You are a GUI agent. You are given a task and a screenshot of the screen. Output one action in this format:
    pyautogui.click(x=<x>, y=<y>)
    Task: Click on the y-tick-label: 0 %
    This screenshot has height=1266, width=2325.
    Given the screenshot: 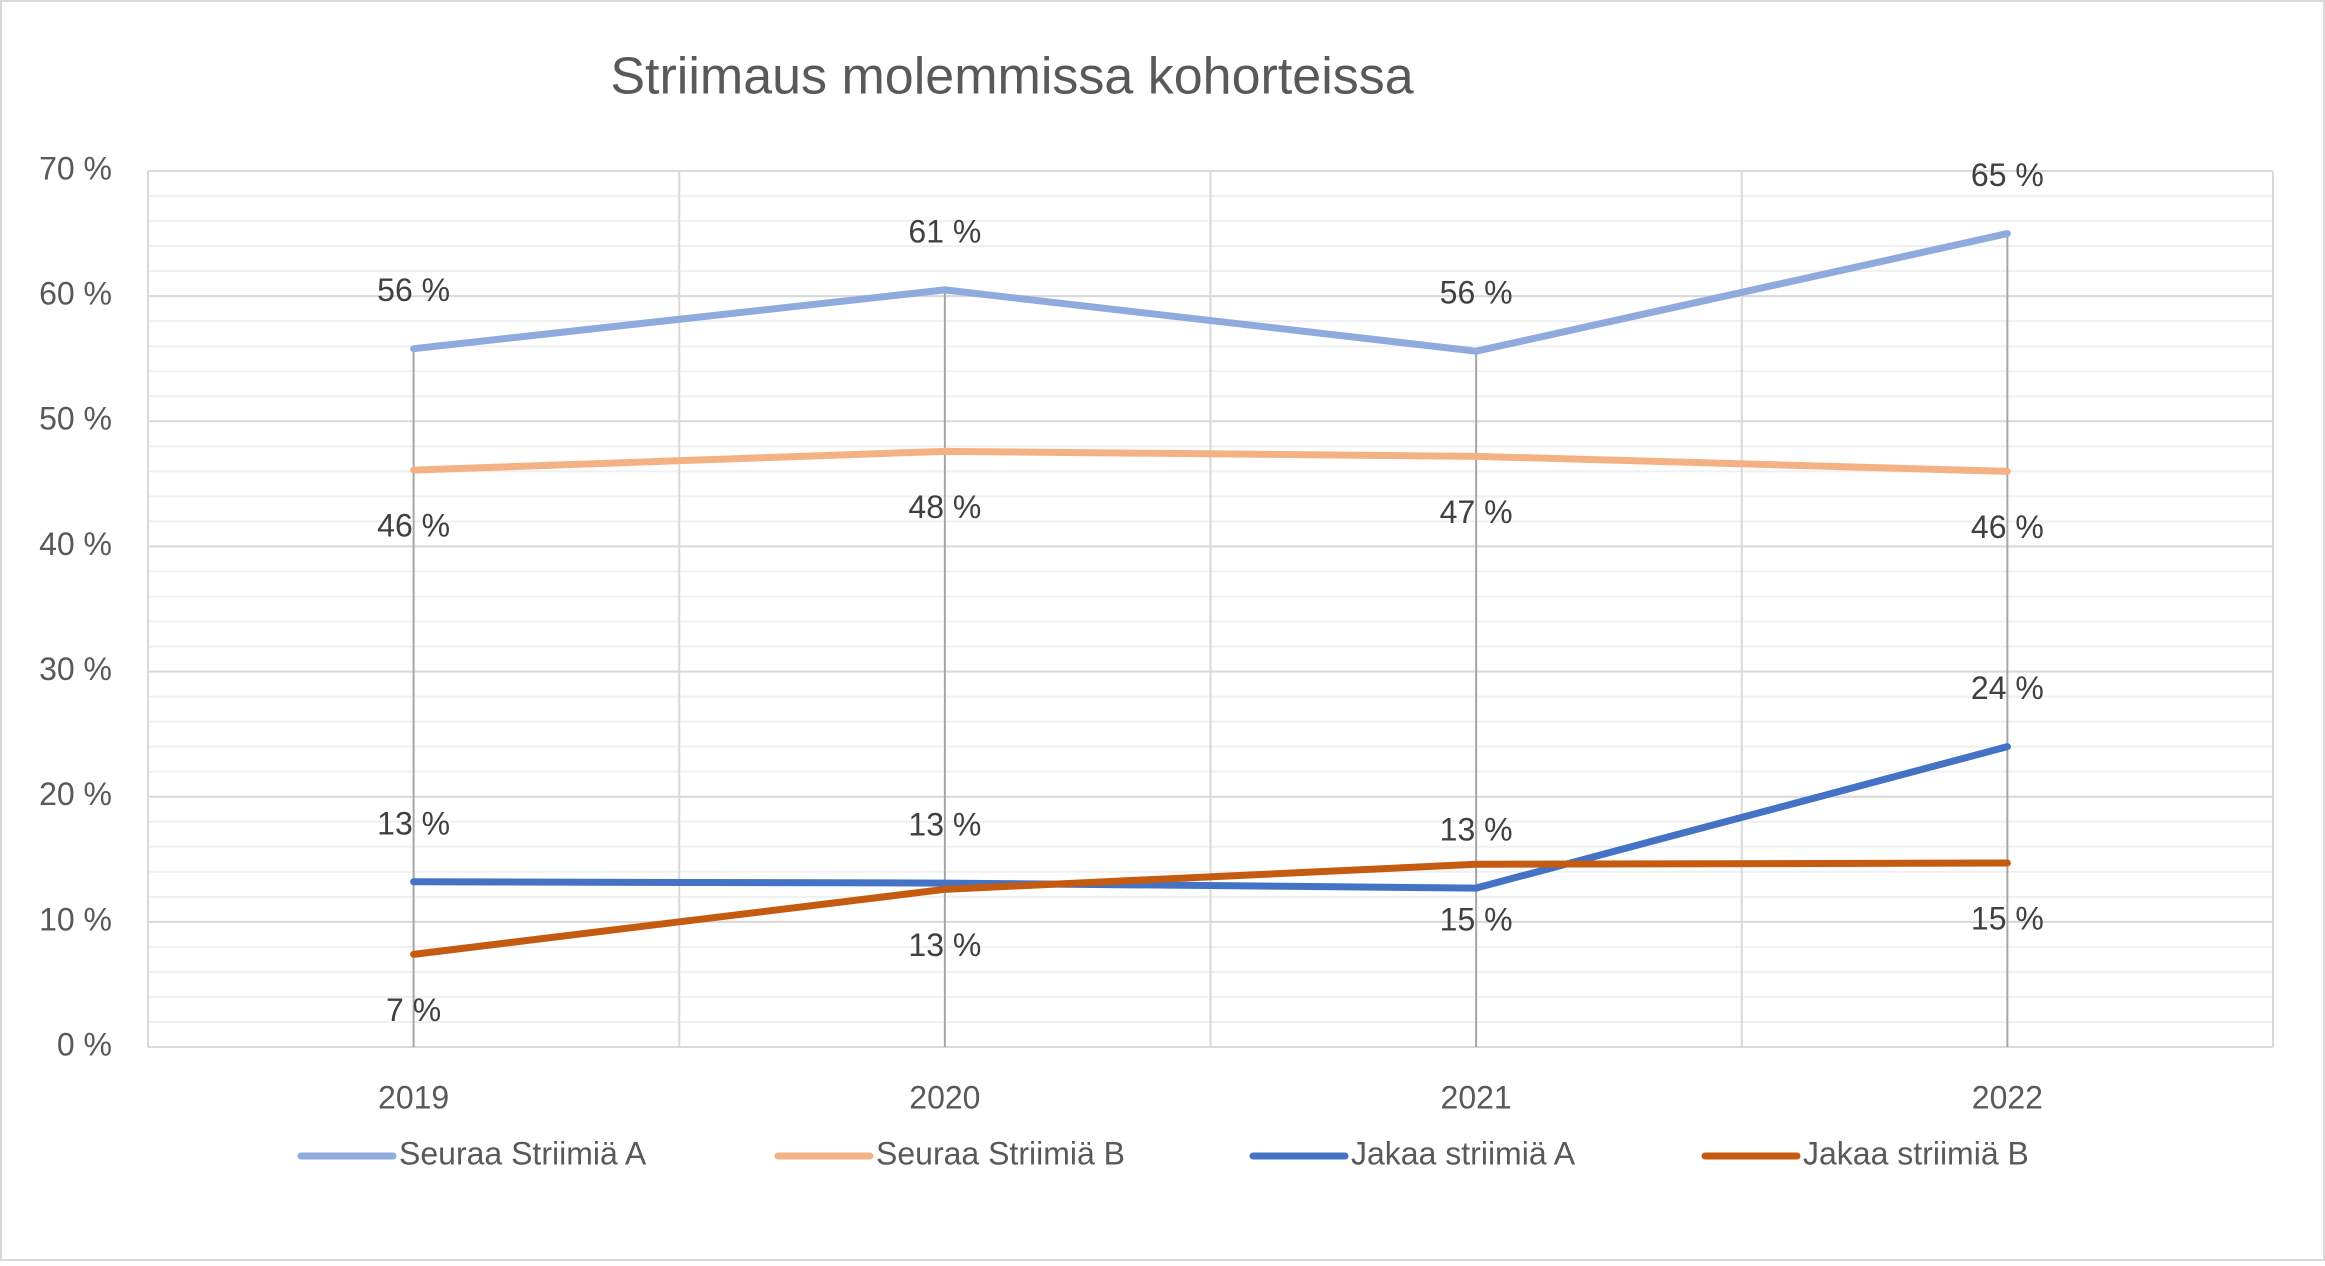 What is the action you would take?
    pyautogui.click(x=84, y=1044)
    